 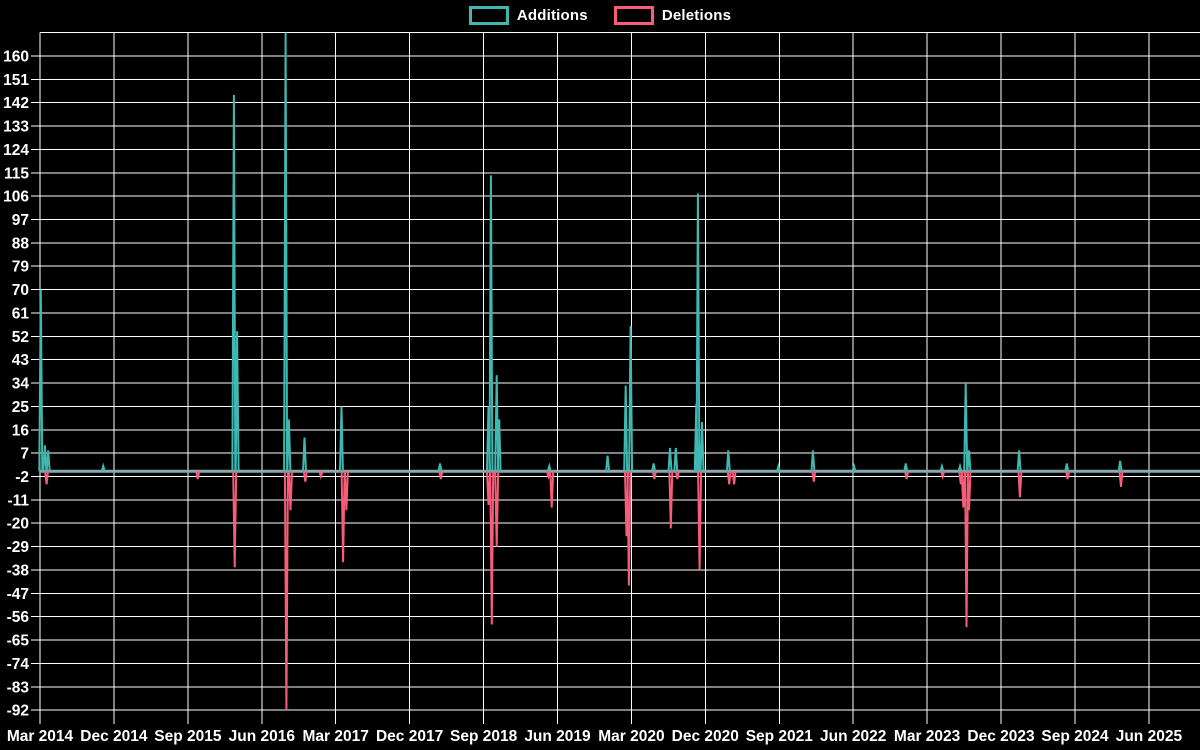 What do you see at coordinates (409, 736) in the screenshot?
I see `x-axis-label: Dec 2017` at bounding box center [409, 736].